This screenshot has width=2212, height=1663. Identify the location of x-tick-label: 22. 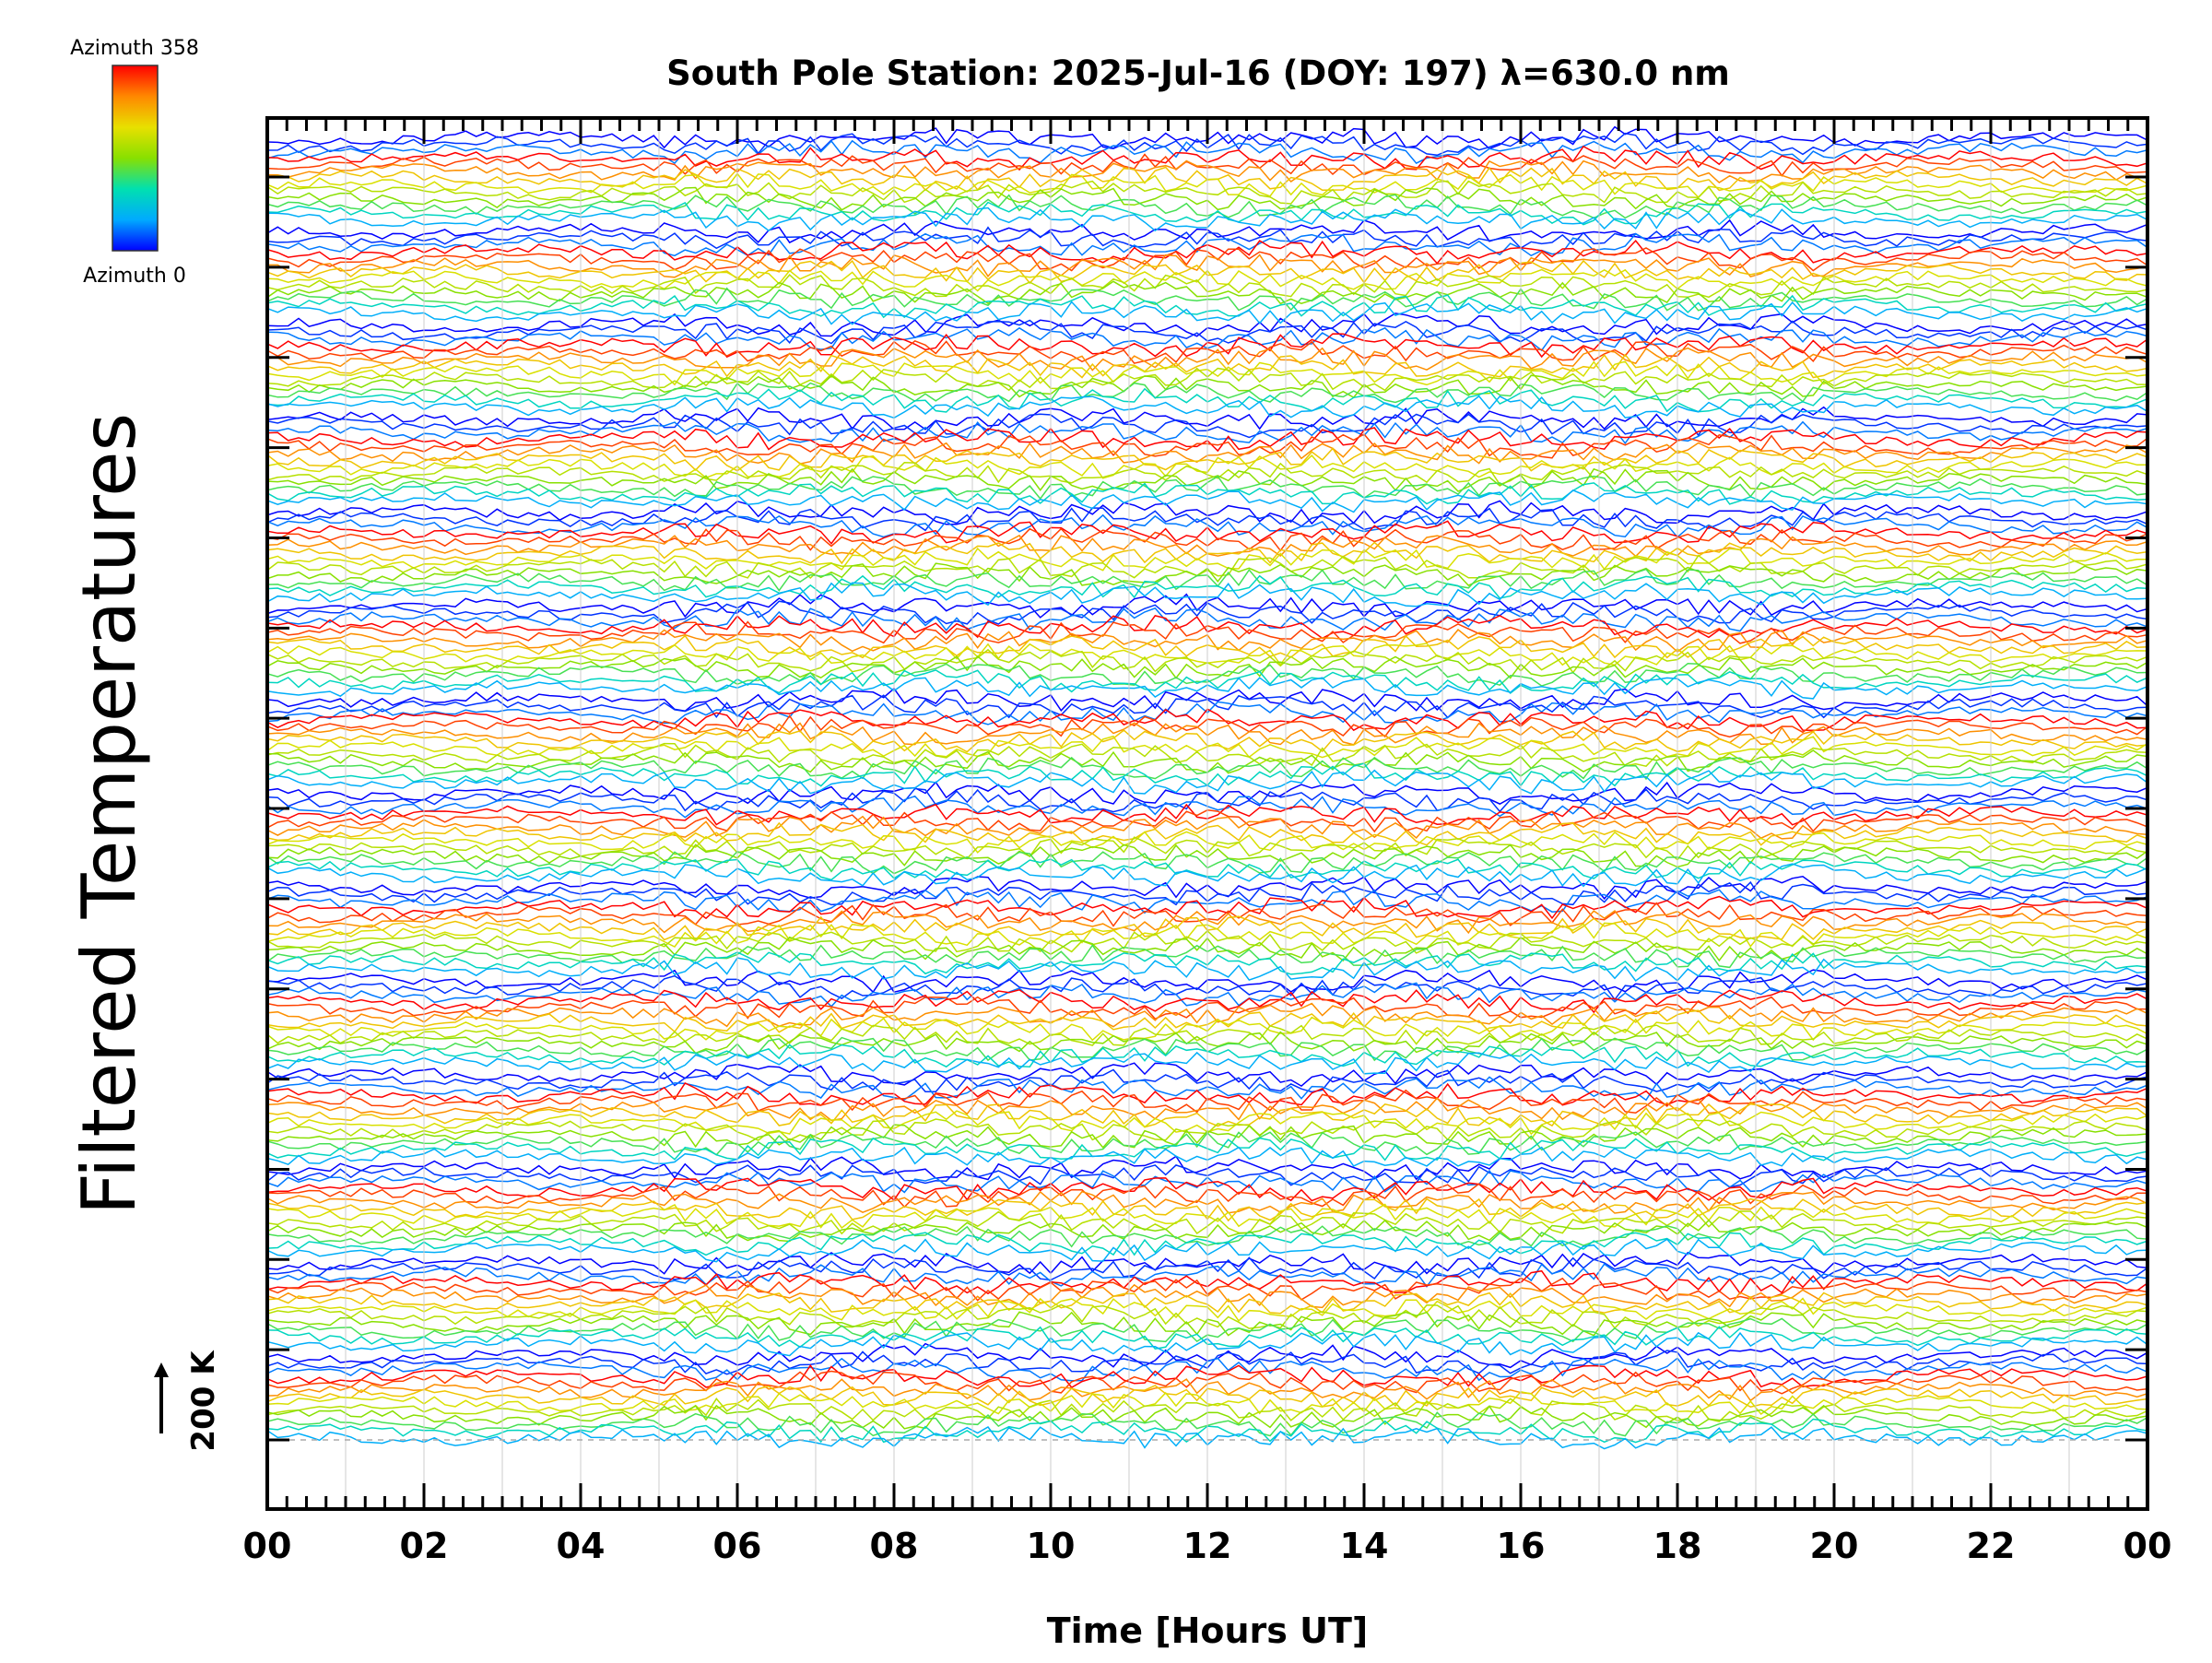
(1991, 1546).